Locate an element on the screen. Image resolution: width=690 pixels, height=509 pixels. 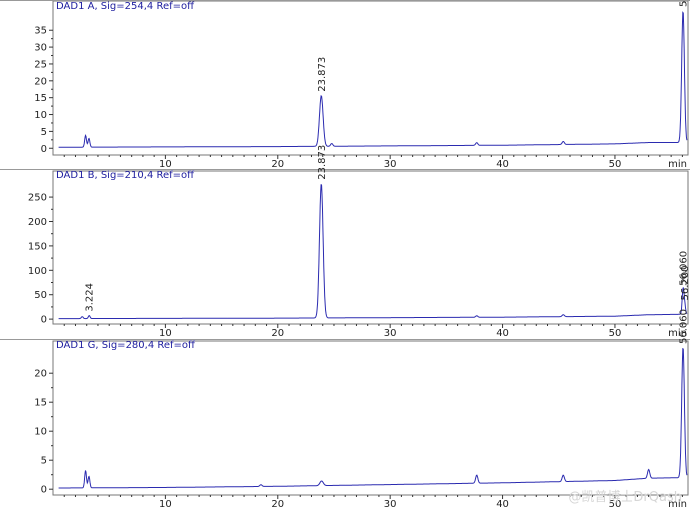
panel-title: DAD1 B, Sig=210,4 Ref=off is located at coordinates (125, 175).